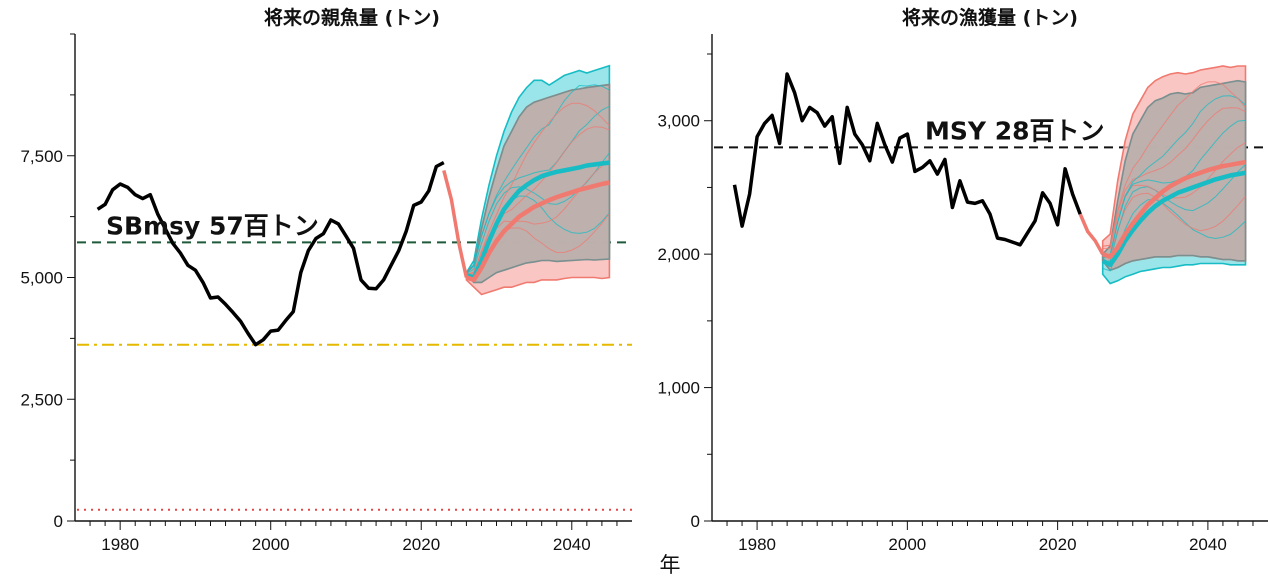 The height and width of the screenshot is (579, 1270). What do you see at coordinates (678, 254) in the screenshot?
I see `y-tick-label: 2,000` at bounding box center [678, 254].